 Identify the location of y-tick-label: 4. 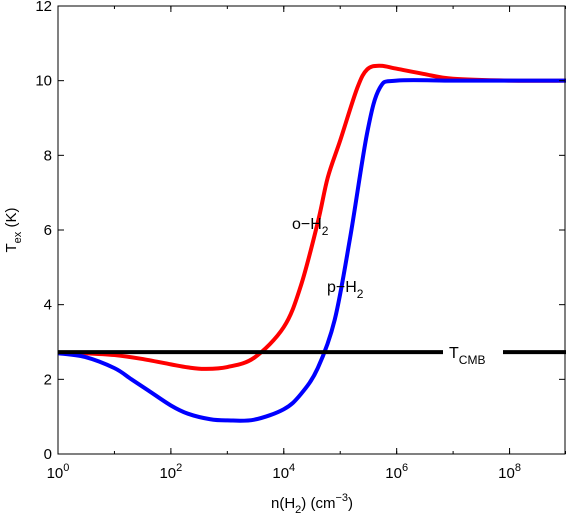
(48, 305).